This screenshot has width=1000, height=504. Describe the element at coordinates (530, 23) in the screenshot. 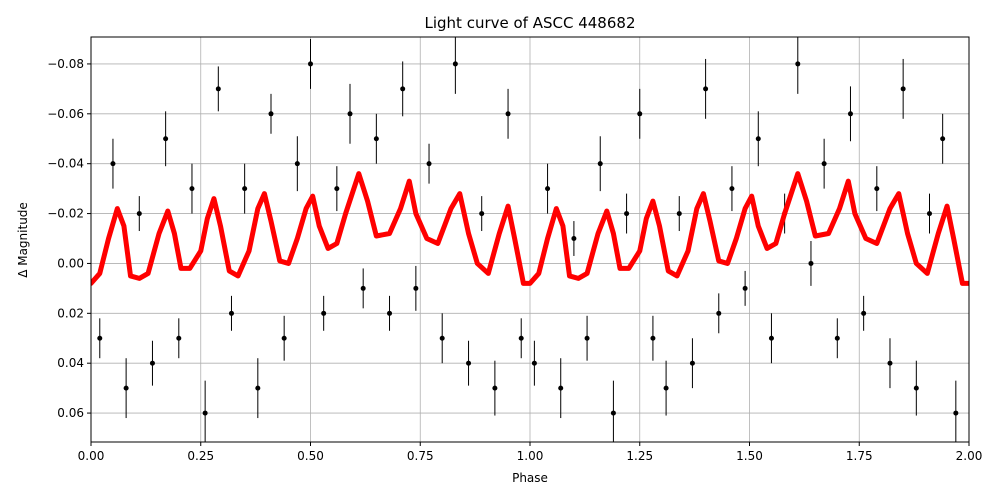

I see `chart-title: Light curve of ASCC 448682` at that location.